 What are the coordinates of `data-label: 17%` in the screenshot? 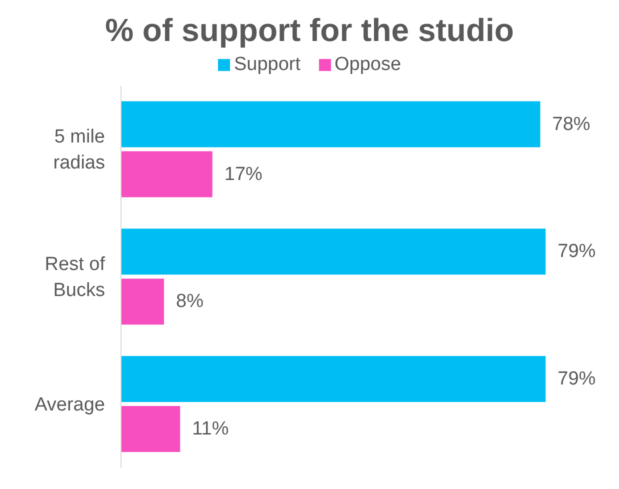 It's located at (243, 174).